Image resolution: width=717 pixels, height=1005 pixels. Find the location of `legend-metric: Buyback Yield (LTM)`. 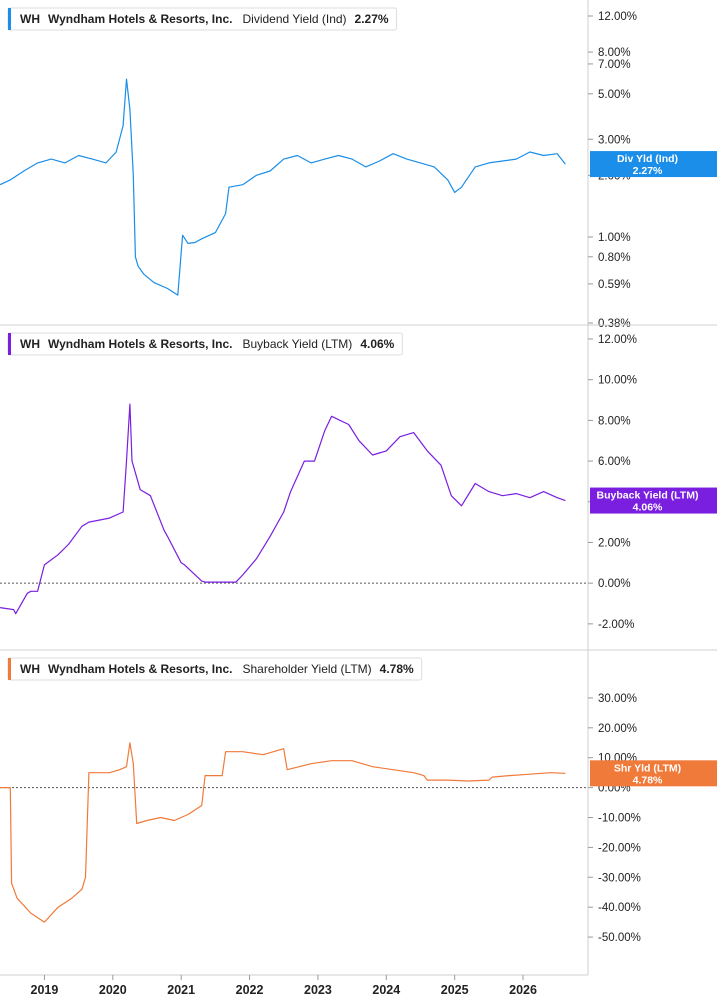

legend-metric: Buyback Yield (LTM) is located at coordinates (297, 344).